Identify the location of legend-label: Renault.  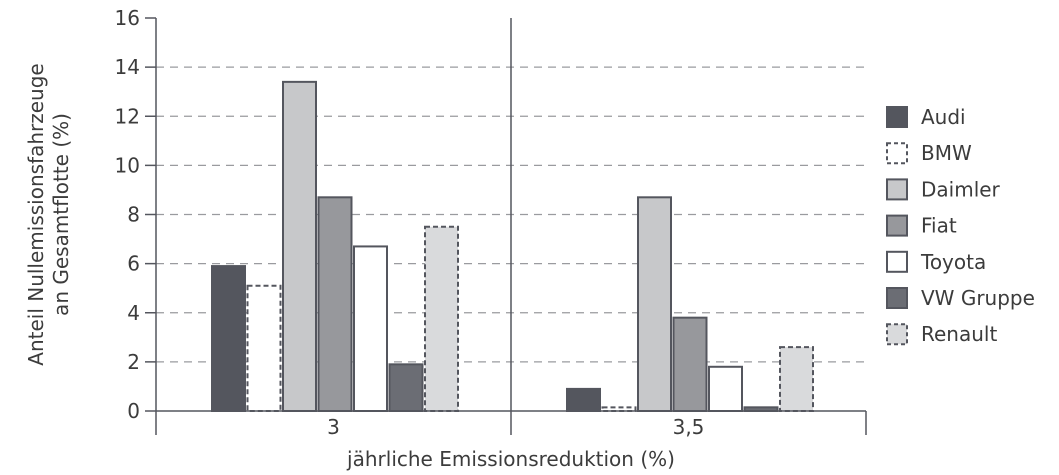
(959, 334).